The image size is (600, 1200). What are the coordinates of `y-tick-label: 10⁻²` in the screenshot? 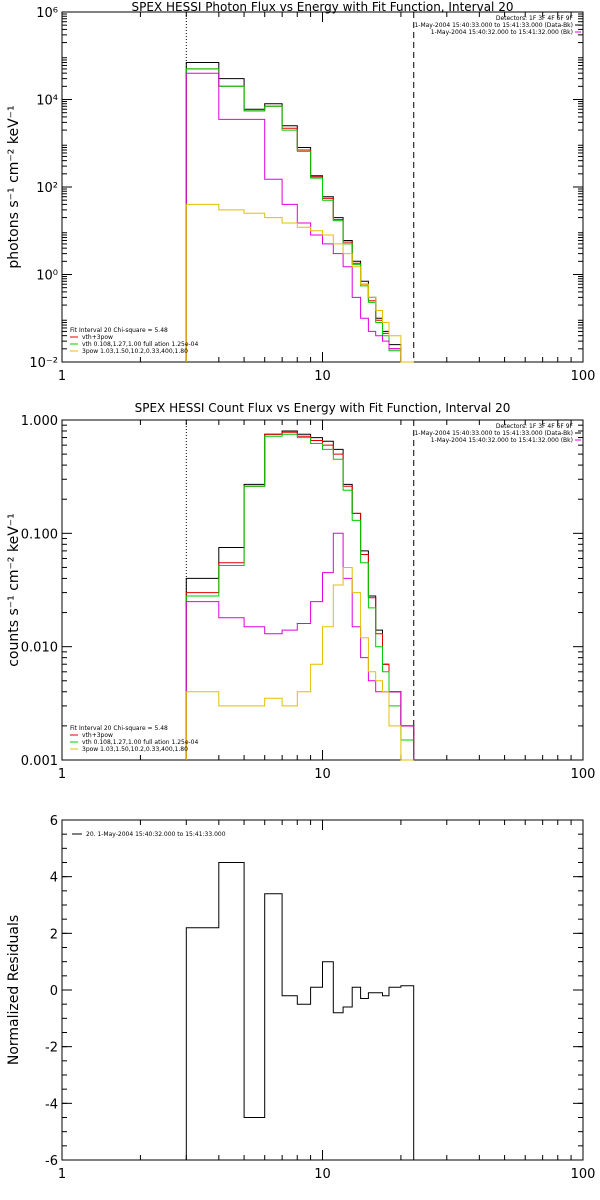 It's located at (43, 363).